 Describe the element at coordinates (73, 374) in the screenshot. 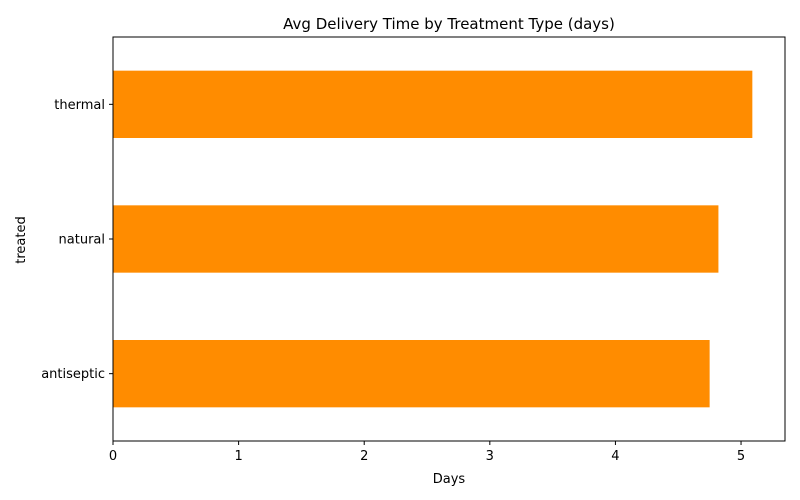

I see `y-tick-label-antiseptic: antiseptic` at that location.